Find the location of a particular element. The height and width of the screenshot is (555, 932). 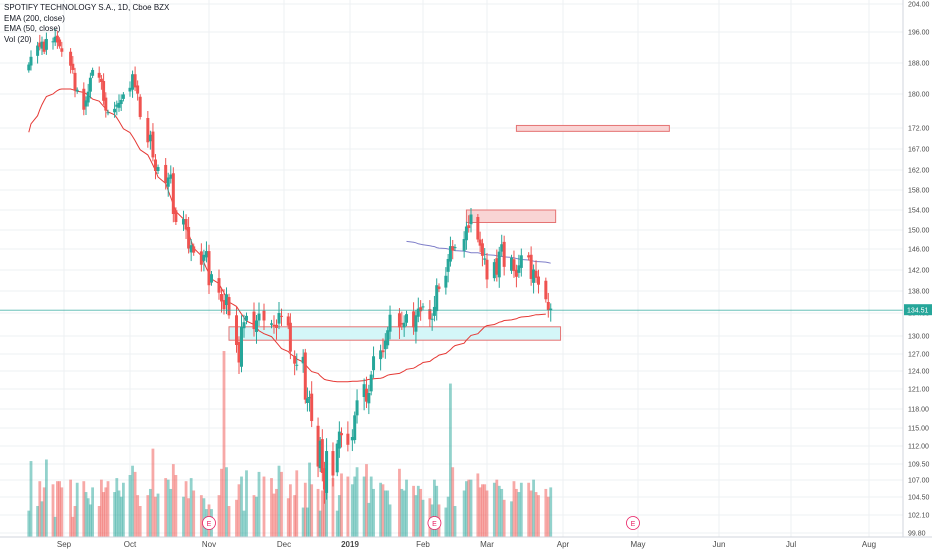

price-tick-label: 118.00 is located at coordinates (918, 410).